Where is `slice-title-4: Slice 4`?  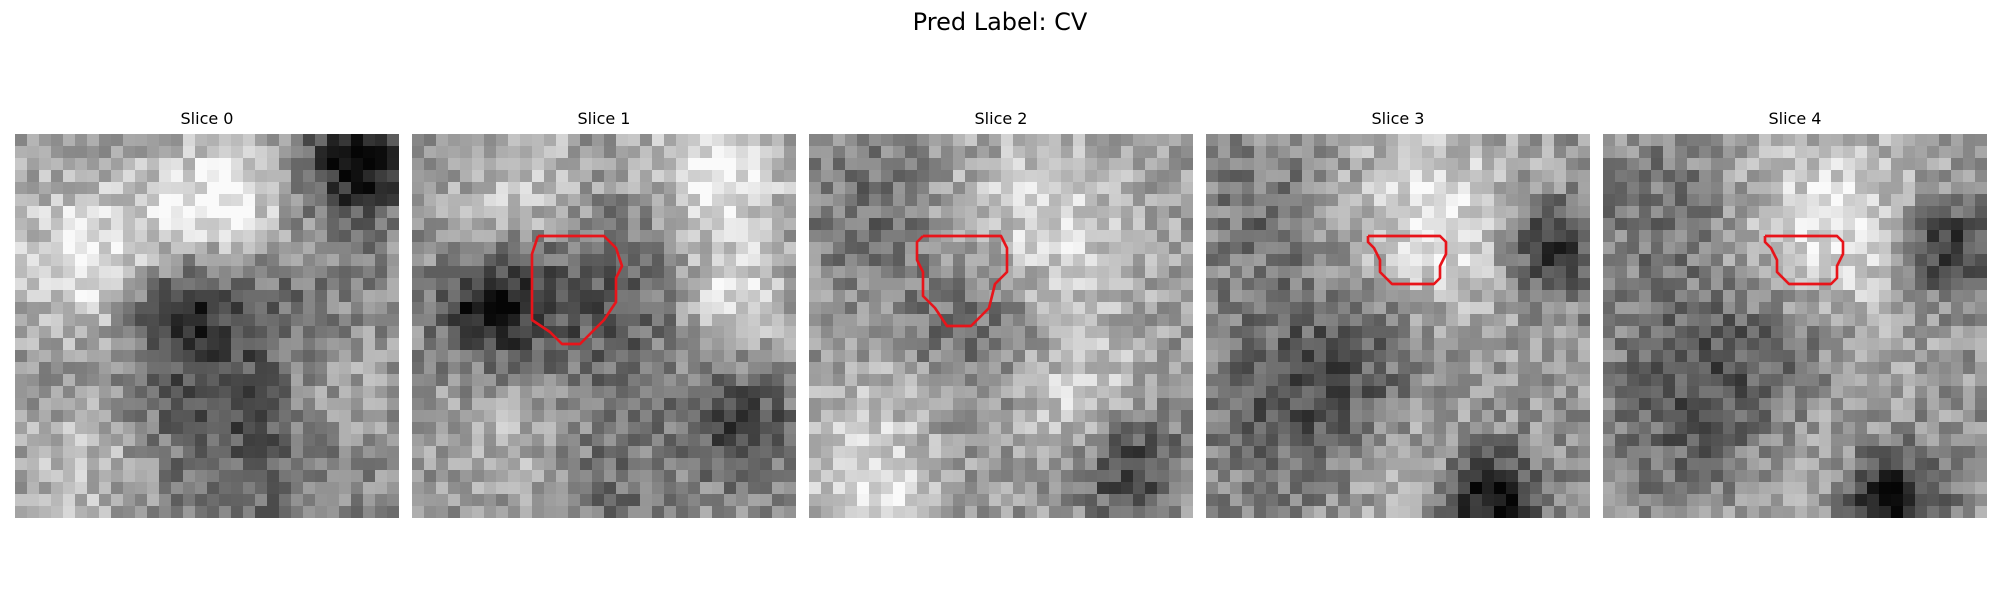 slice-title-4: Slice 4 is located at coordinates (1795, 118).